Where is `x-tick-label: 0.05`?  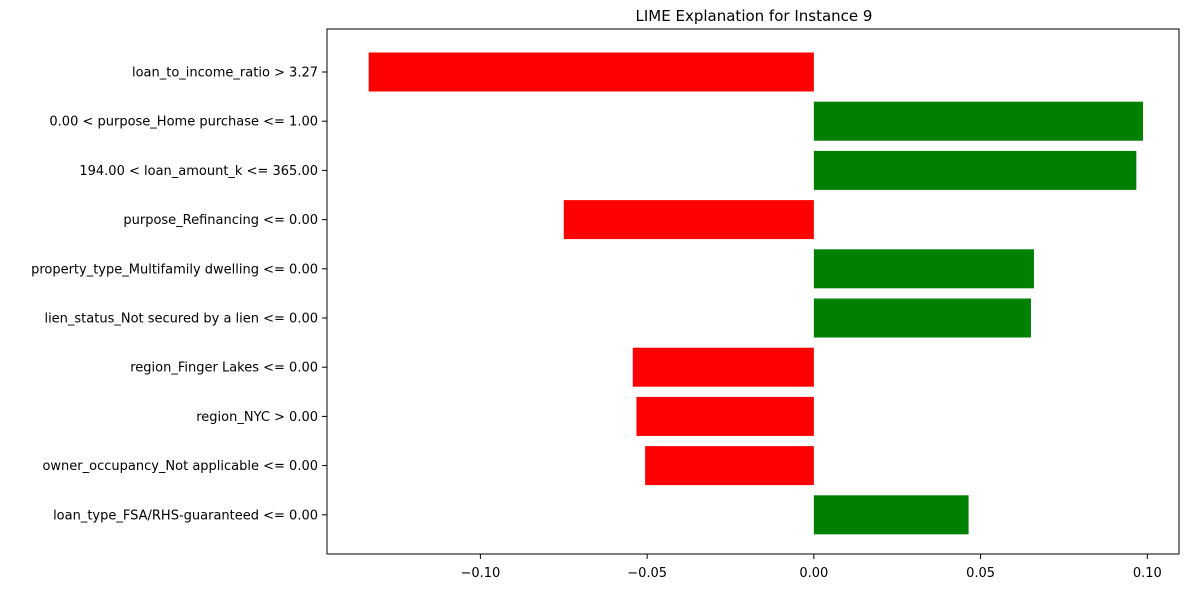 x-tick-label: 0.05 is located at coordinates (980, 573).